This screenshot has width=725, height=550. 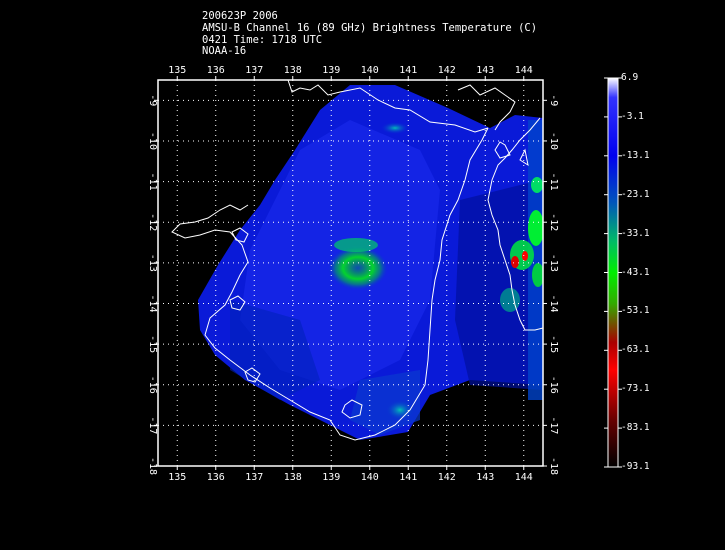 What do you see at coordinates (553, 182) in the screenshot?
I see `lat-label-right: -11` at bounding box center [553, 182].